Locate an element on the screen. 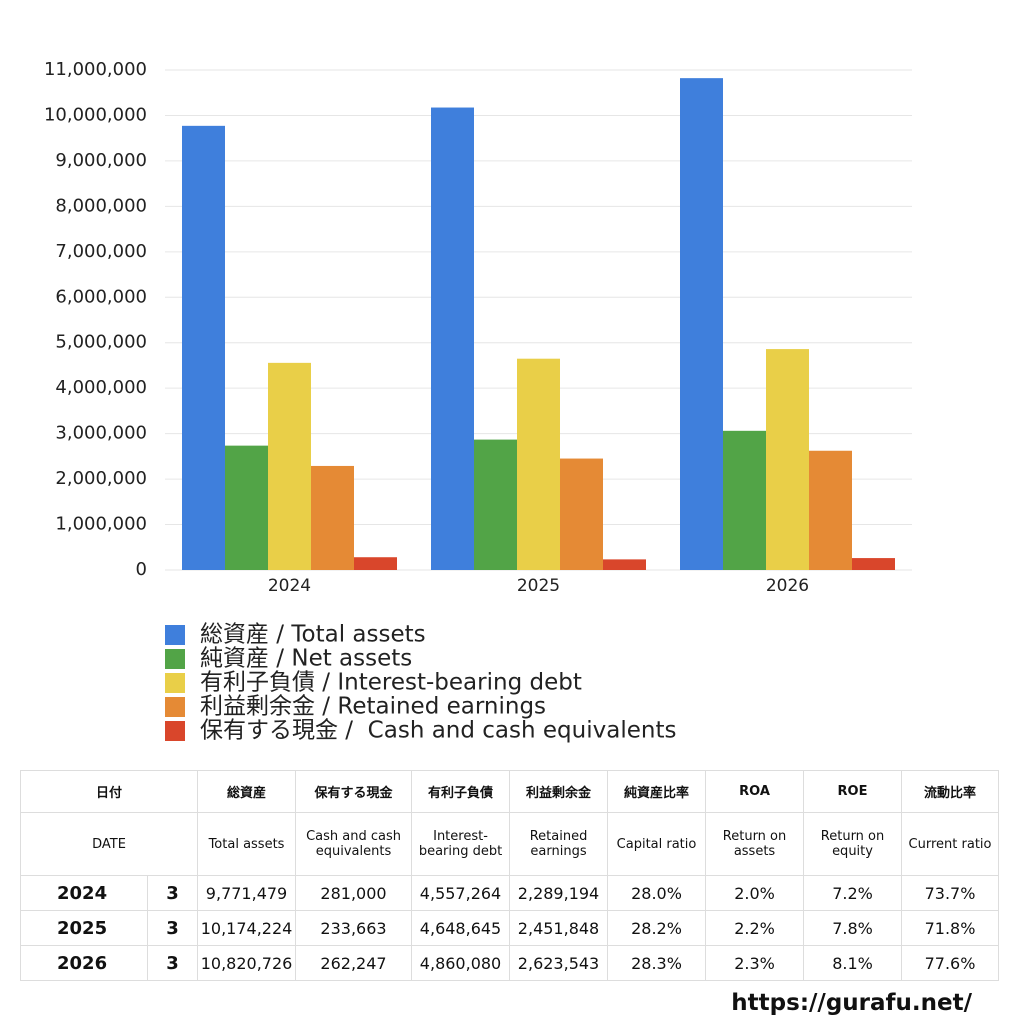  table-cell: 流動比率 is located at coordinates (950, 791).